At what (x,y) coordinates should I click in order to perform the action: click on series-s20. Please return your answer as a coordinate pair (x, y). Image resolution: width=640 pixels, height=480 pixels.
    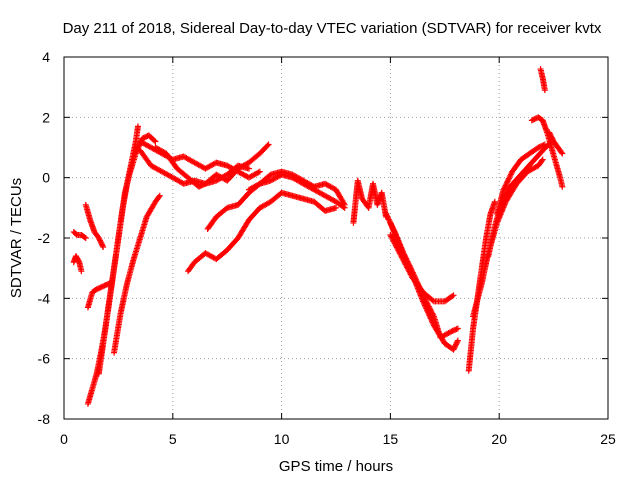
    Looking at the image, I should click on (520, 199).